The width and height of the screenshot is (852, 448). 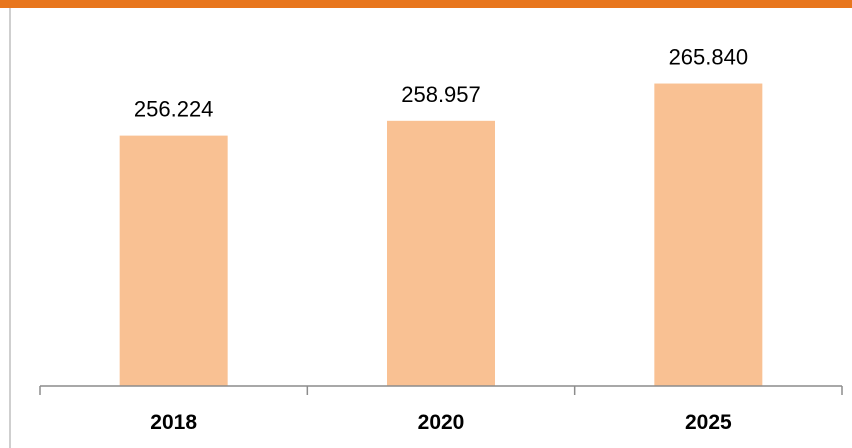 What do you see at coordinates (709, 57) in the screenshot?
I see `bar-value-label: 265.840` at bounding box center [709, 57].